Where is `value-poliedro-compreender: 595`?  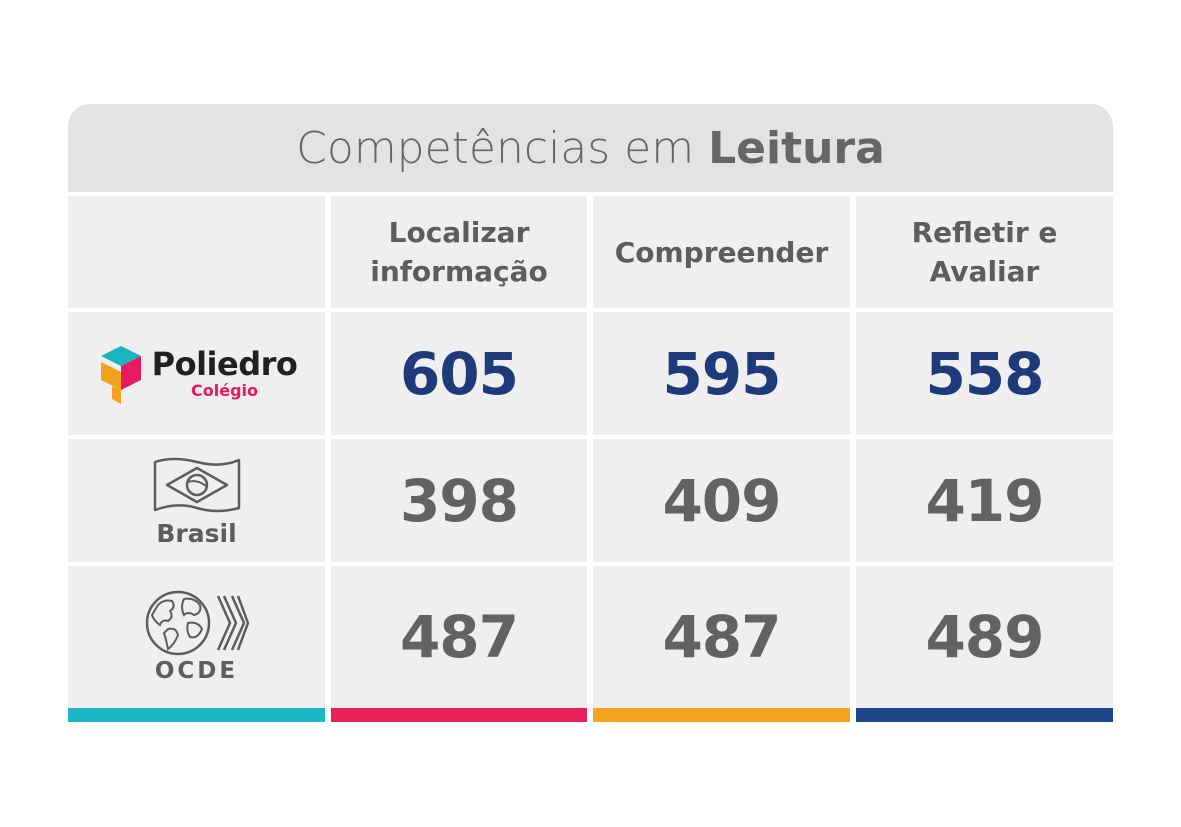 value-poliedro-compreender: 595 is located at coordinates (721, 373).